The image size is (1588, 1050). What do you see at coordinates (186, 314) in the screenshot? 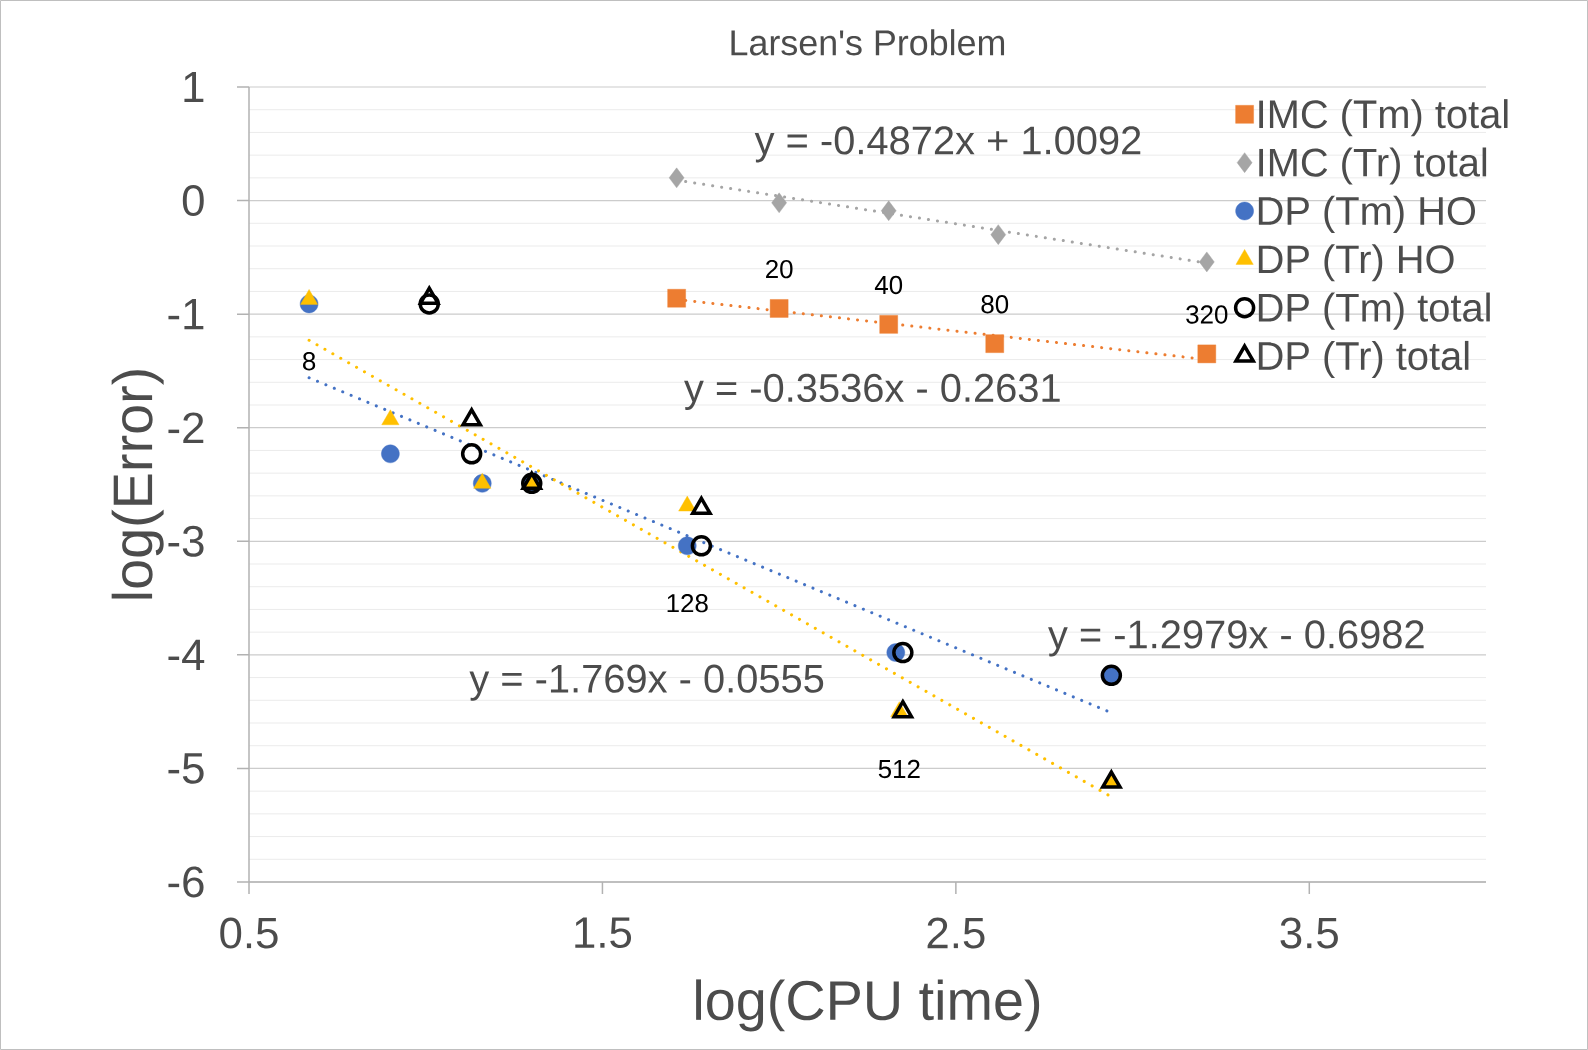
I see `y-tick-label: -1` at bounding box center [186, 314].